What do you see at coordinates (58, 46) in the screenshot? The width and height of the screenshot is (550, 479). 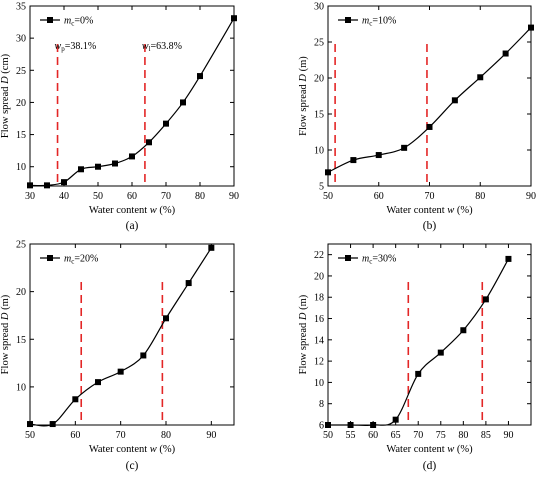 I see `annotation-symbol: w` at bounding box center [58, 46].